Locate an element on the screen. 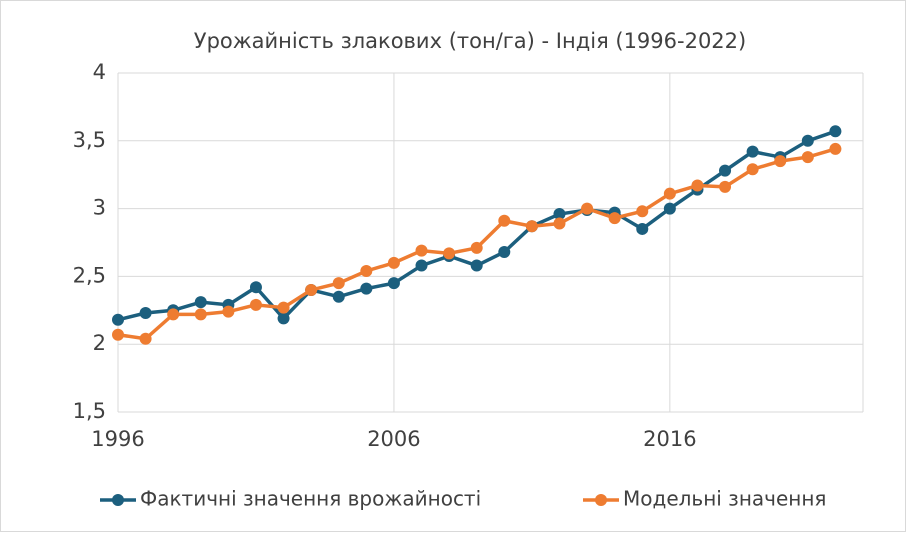 This screenshot has height=536, width=906. legend-label: Фактичні значення врожайності is located at coordinates (310, 499).